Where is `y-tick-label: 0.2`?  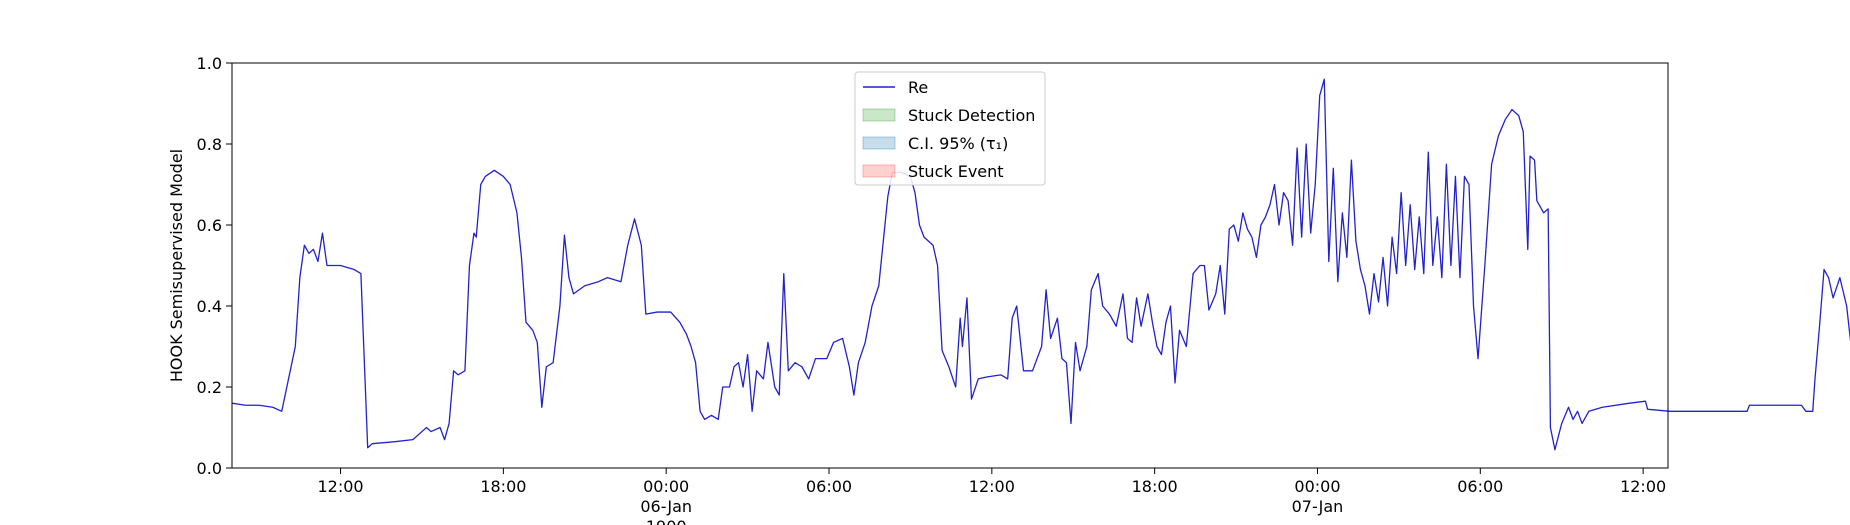
y-tick-label: 0.2 is located at coordinates (209, 387).